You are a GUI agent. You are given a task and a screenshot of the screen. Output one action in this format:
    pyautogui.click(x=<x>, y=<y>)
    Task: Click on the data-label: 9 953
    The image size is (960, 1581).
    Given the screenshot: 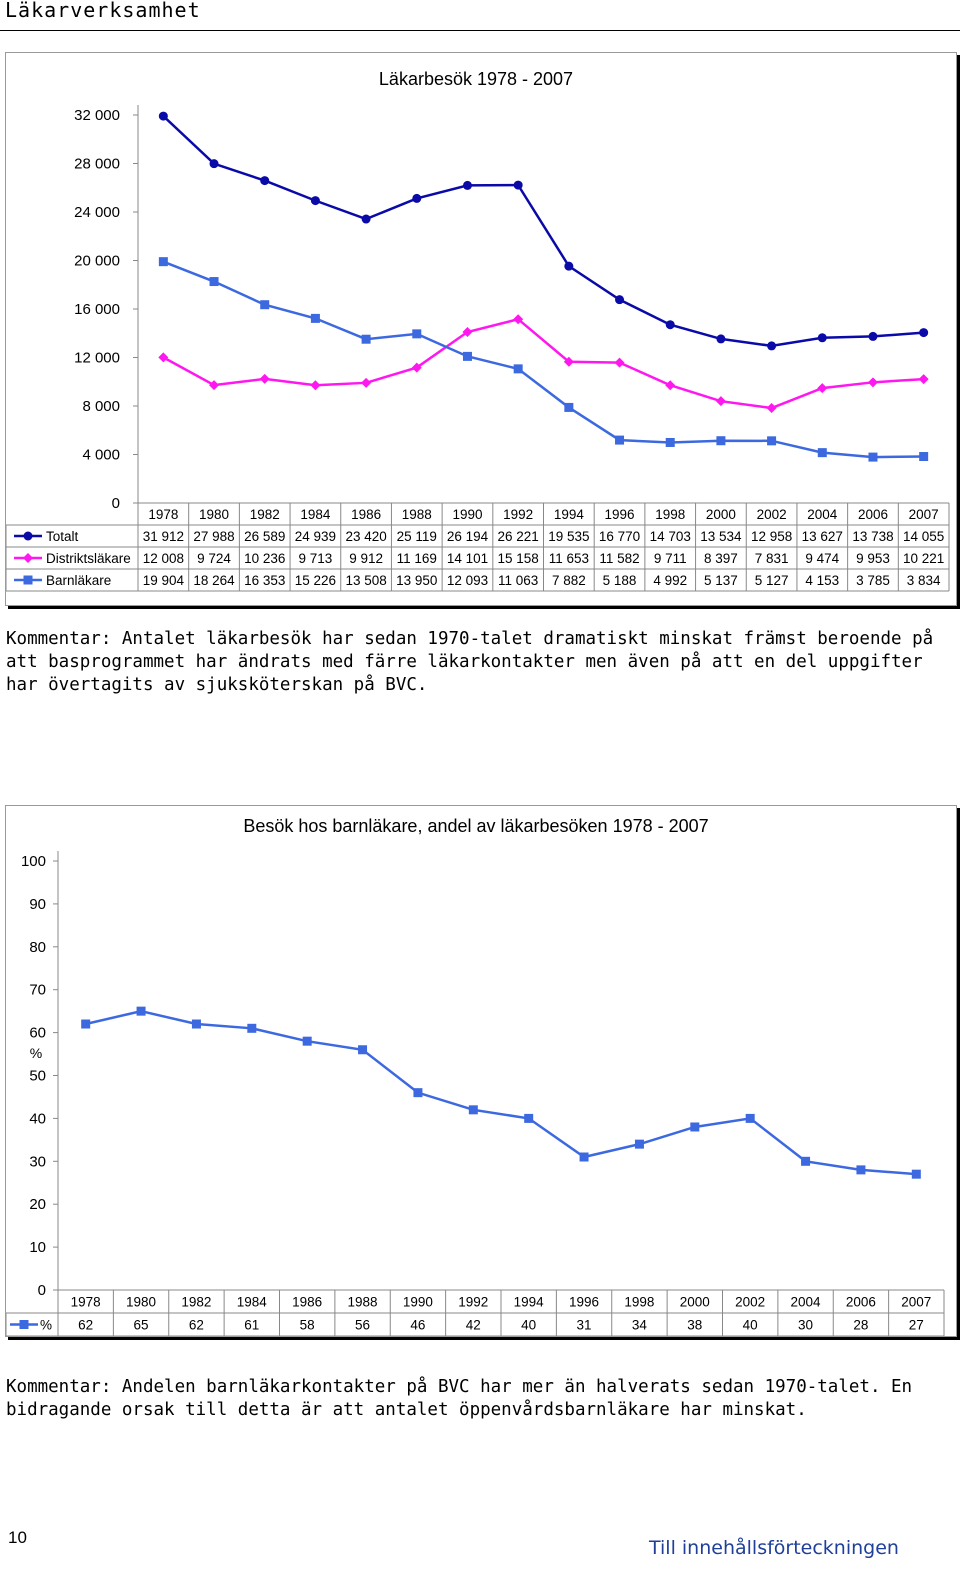 What is the action you would take?
    pyautogui.click(x=873, y=558)
    